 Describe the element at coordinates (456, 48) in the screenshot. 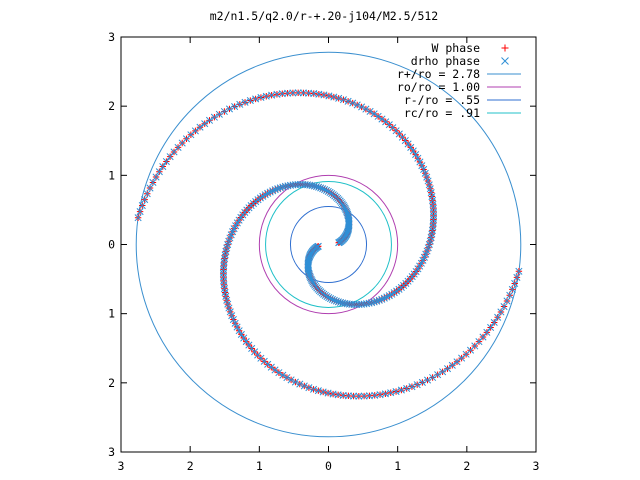

I see `legend-label: W phase` at that location.